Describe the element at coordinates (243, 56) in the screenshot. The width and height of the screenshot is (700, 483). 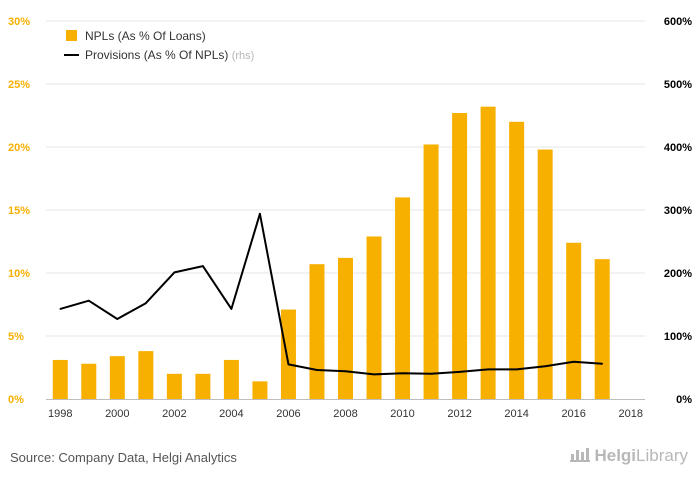
I see `legend-rhs-suffix: (rhs)` at that location.